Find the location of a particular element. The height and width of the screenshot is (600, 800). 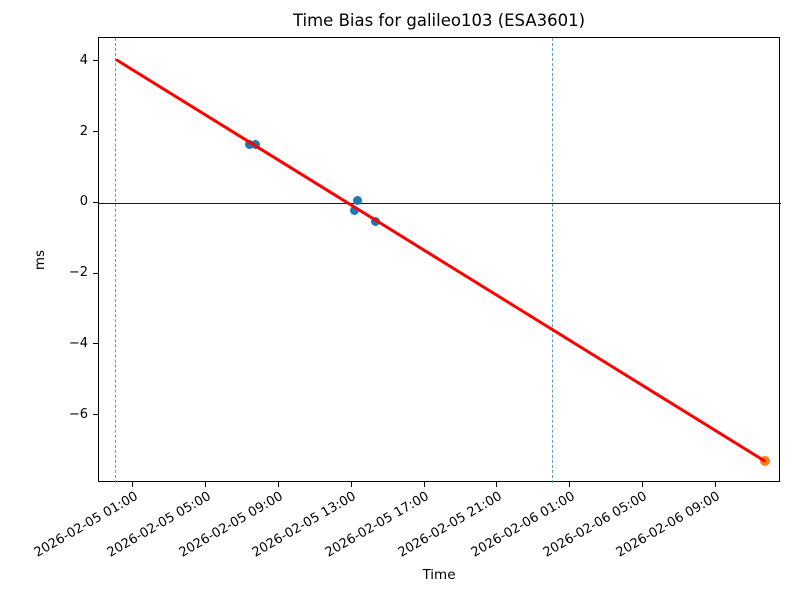

y-tick-label: 2 is located at coordinates (83, 131).